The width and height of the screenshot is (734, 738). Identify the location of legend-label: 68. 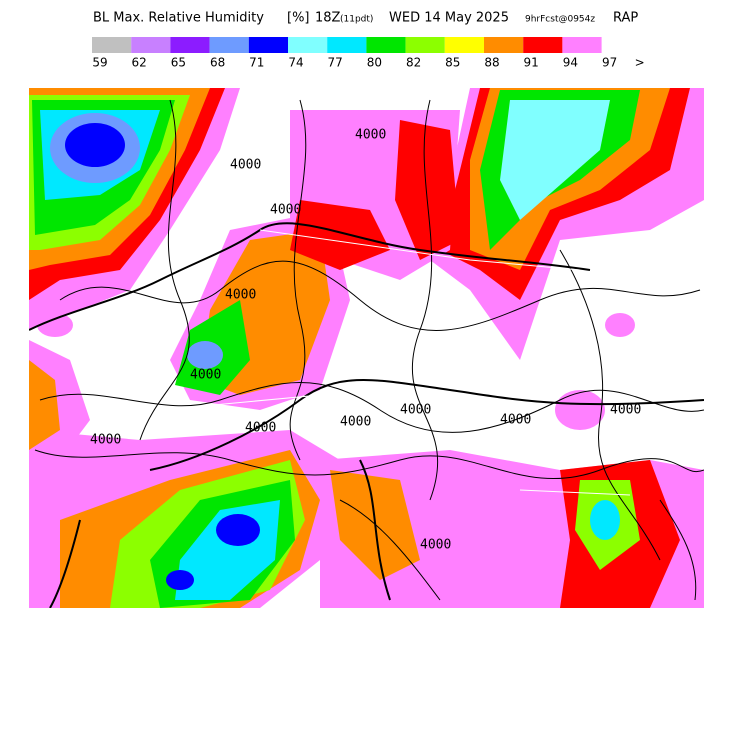
(217, 63).